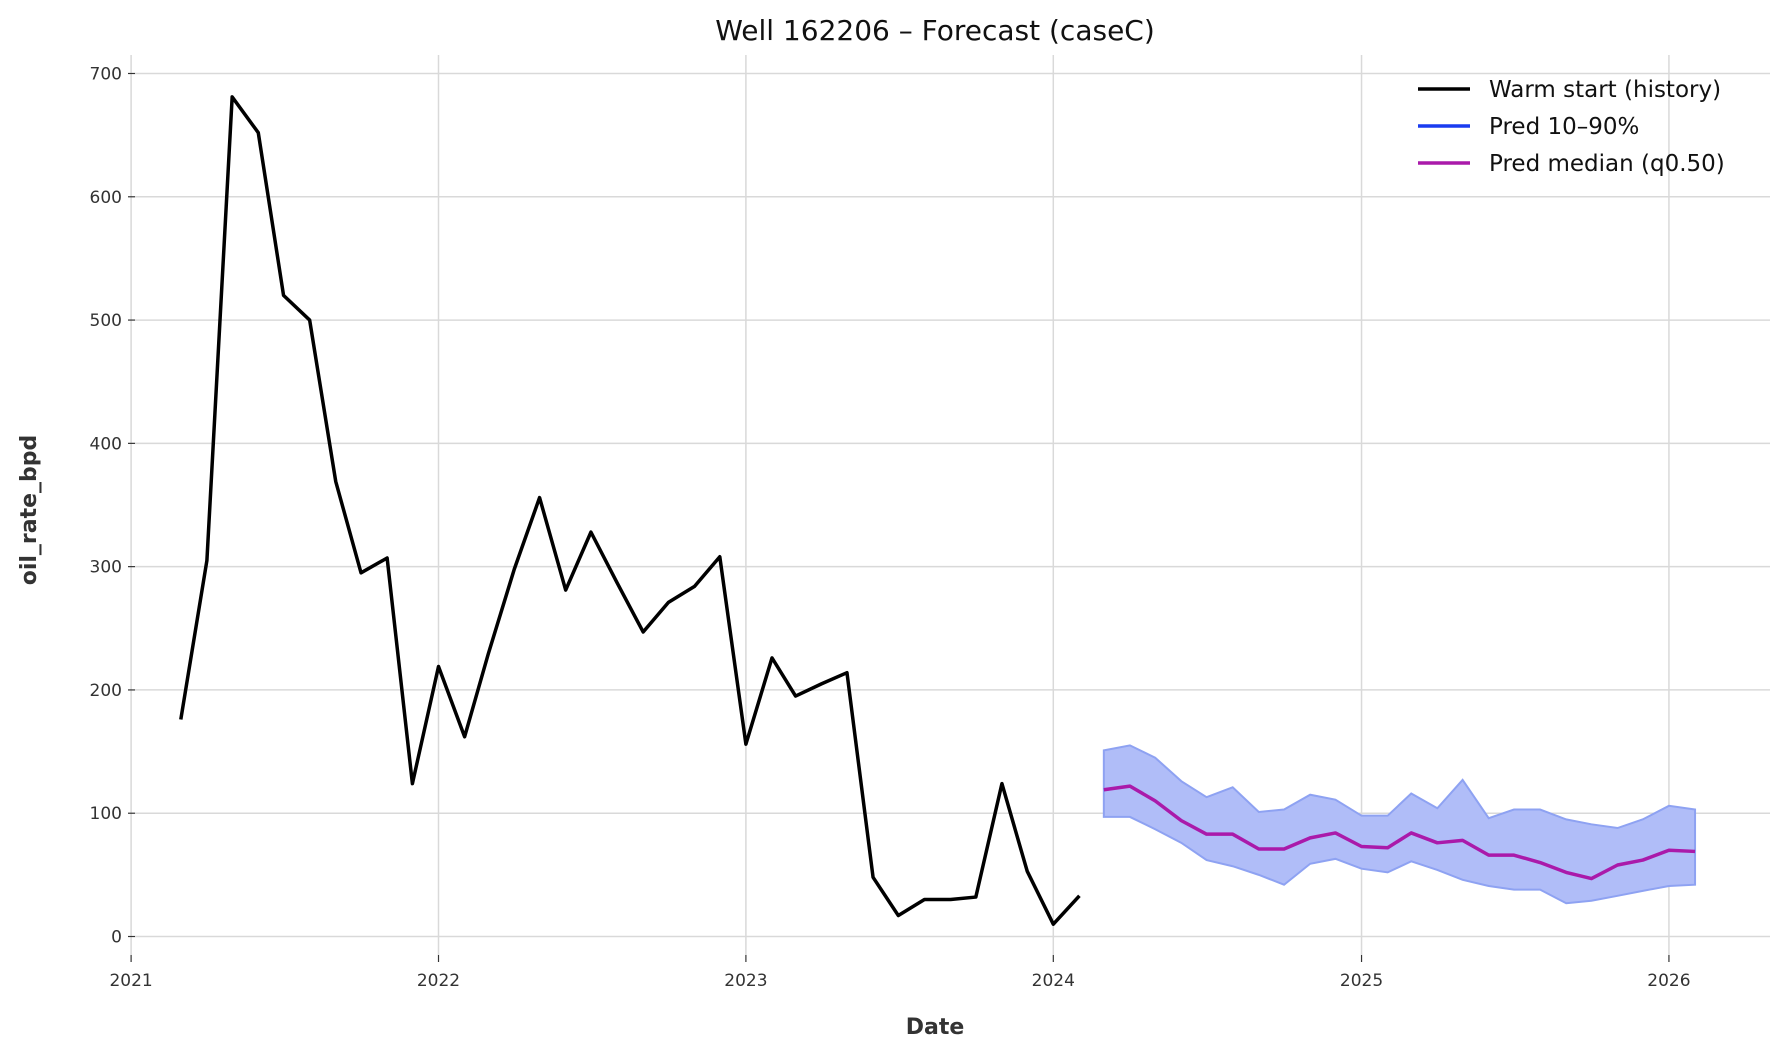 The height and width of the screenshot is (1055, 1781). Describe the element at coordinates (1053, 981) in the screenshot. I see `x-tick-label: 2024` at that location.